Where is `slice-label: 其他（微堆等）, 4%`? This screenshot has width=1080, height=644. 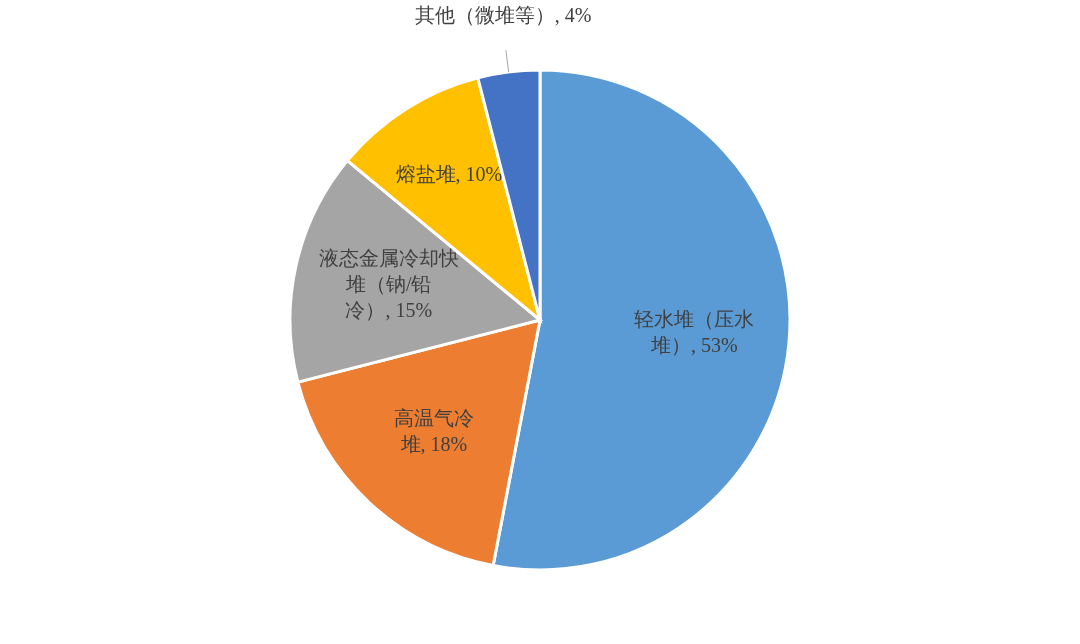
slice-label: 其他（微堆等）, 4% is located at coordinates (503, 14).